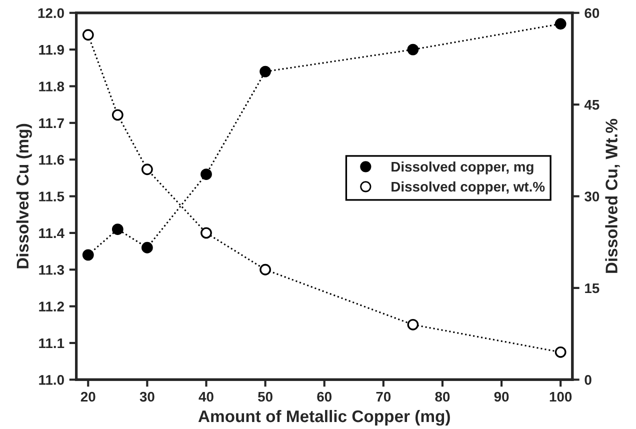 This screenshot has height=429, width=636. I want to click on y-tick-label: 11.8, so click(51, 87).